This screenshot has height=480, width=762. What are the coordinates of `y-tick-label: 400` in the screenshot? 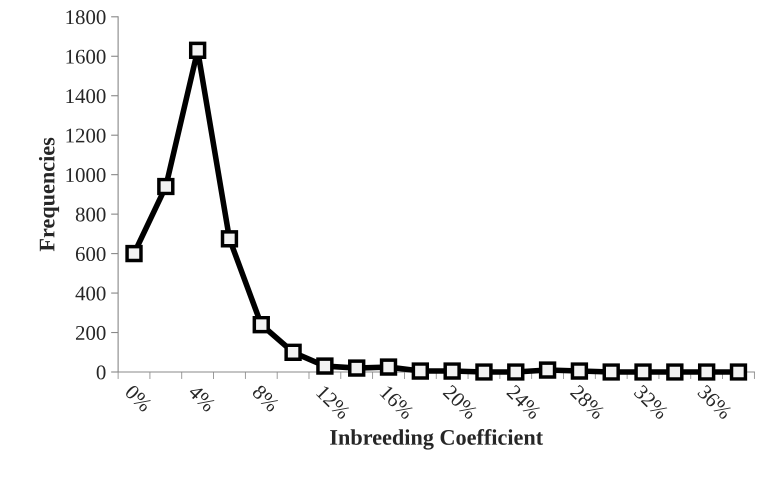 It's located at (90, 293).